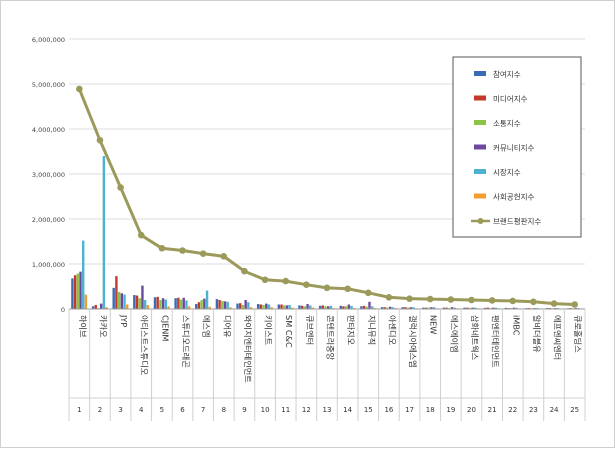 The width and height of the screenshot is (615, 451). I want to click on y-tick-label: 5,000,000, so click(48, 85).